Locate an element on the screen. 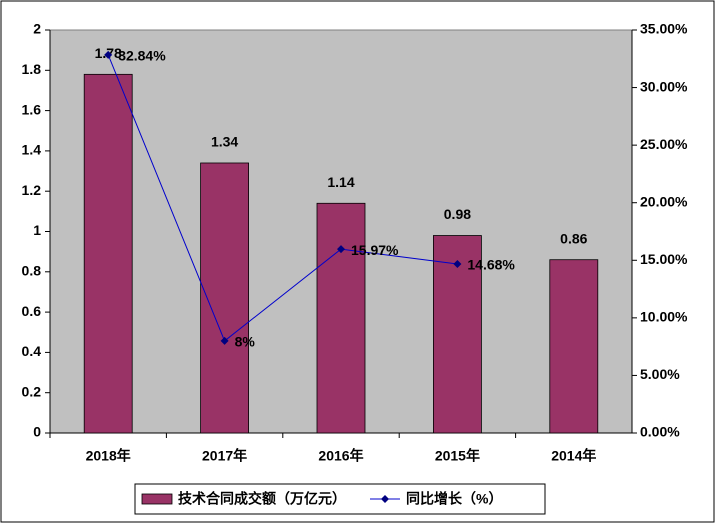 This screenshot has width=717, height=530. y2-tick-label: 0.00% is located at coordinates (660, 432).